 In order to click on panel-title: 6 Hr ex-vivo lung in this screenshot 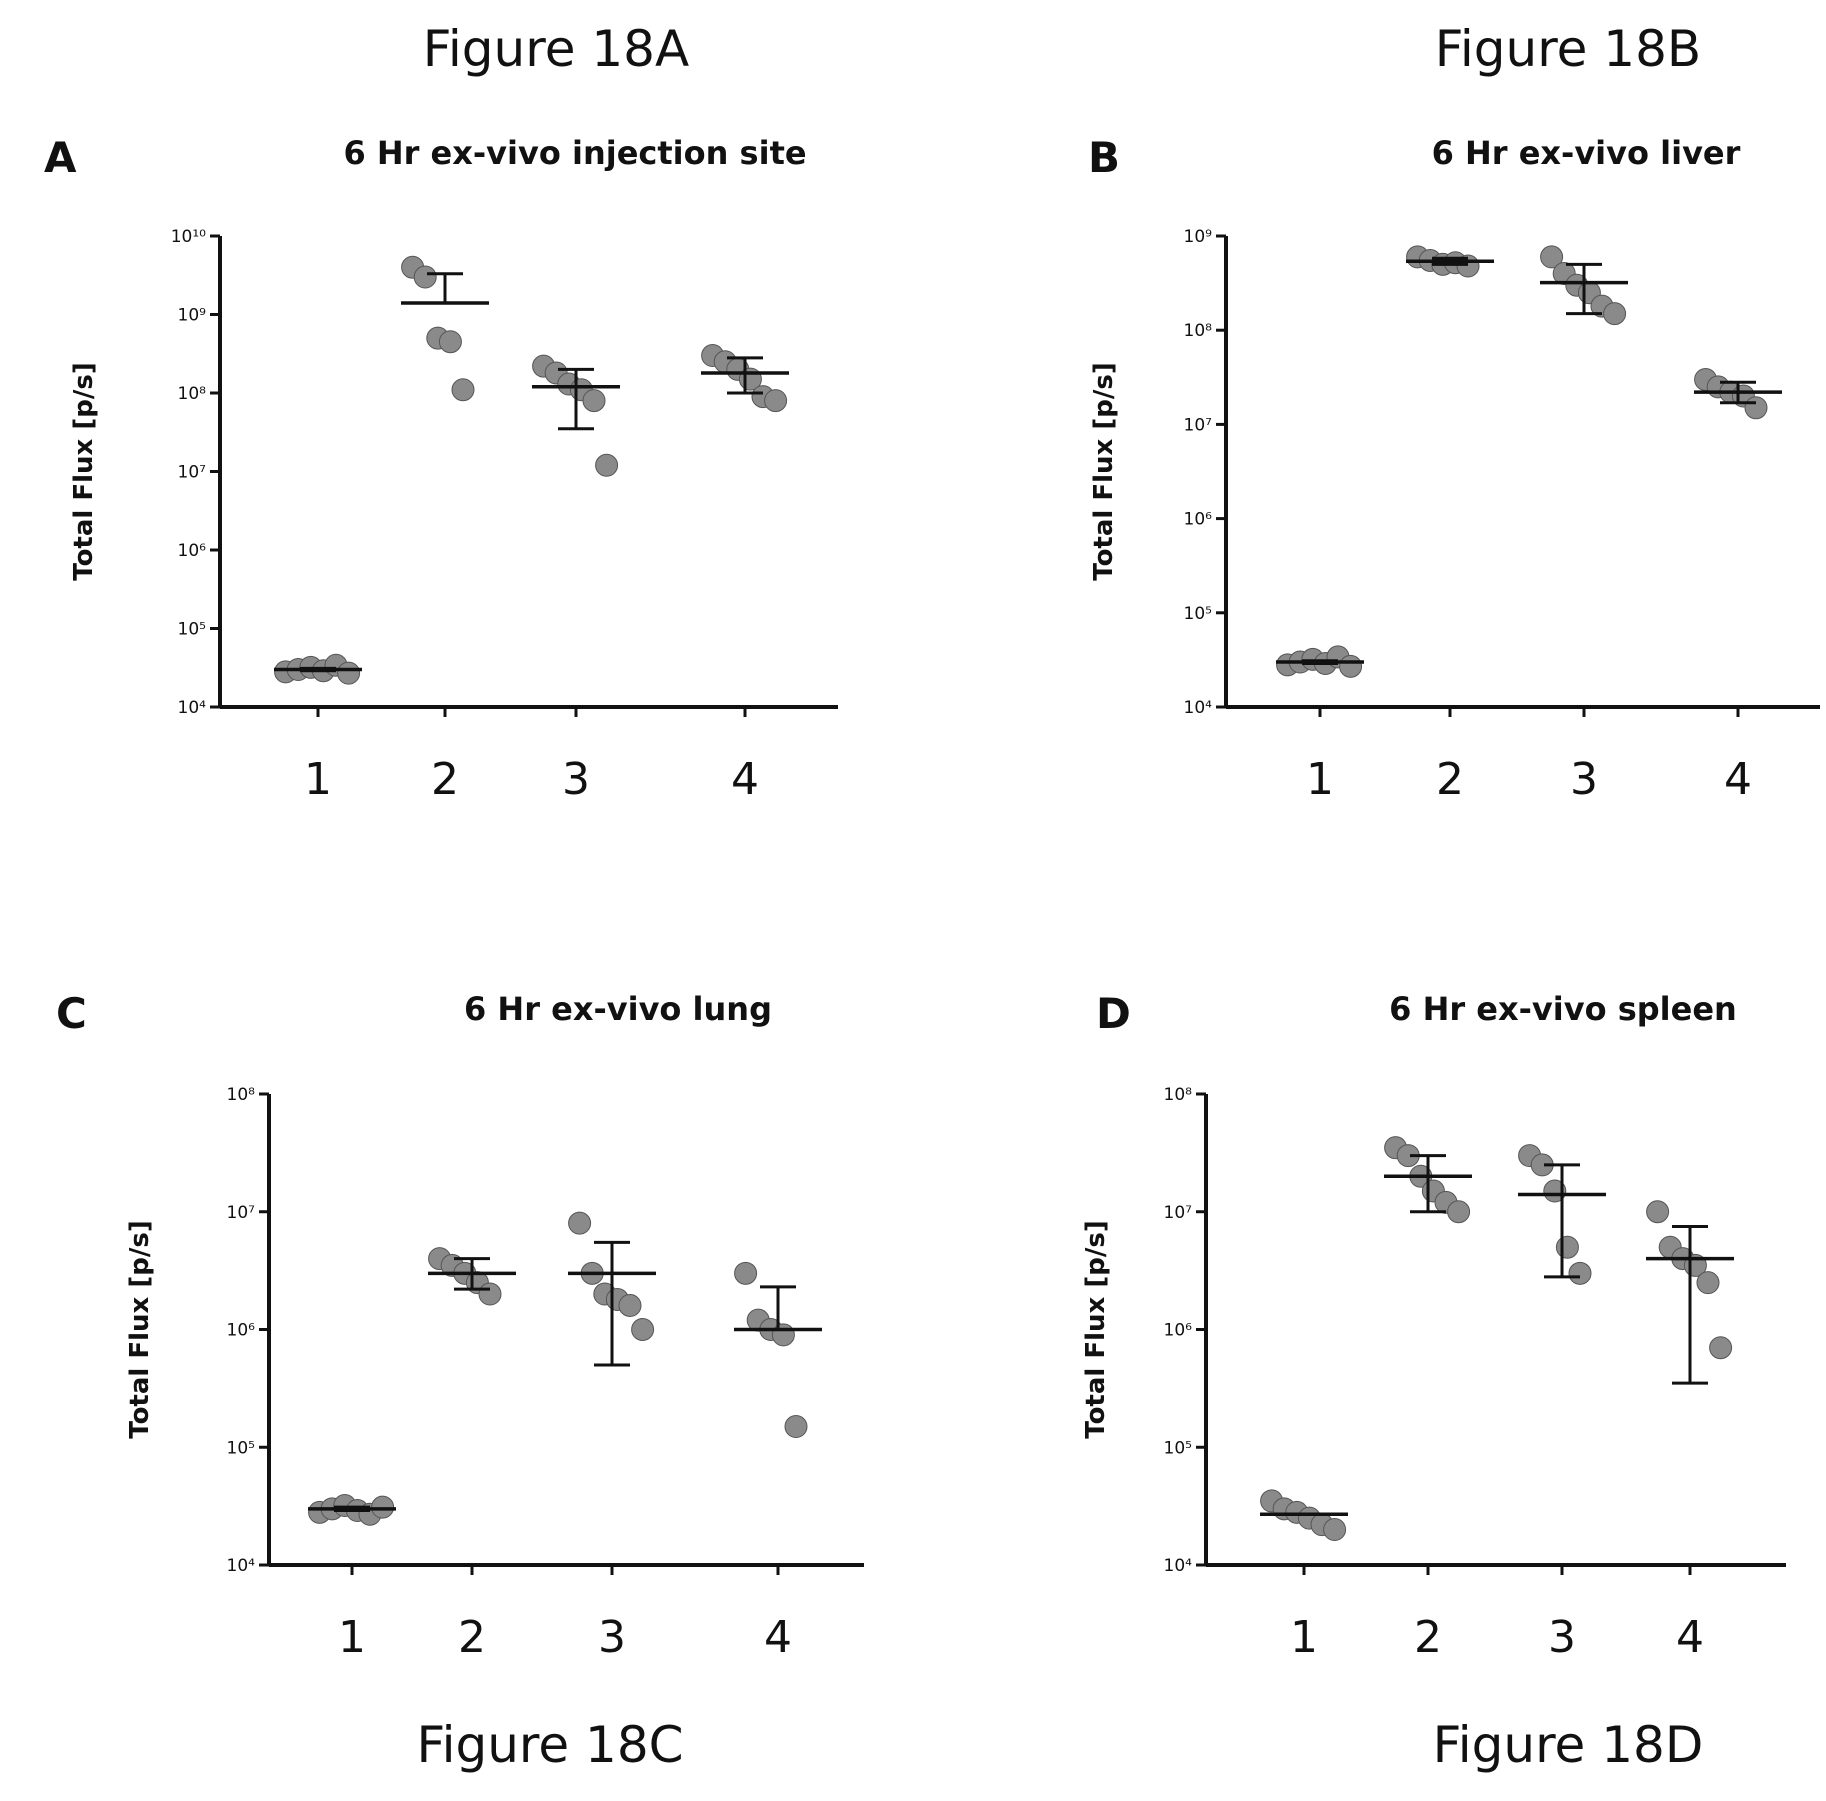, I will do `click(618, 1009)`.